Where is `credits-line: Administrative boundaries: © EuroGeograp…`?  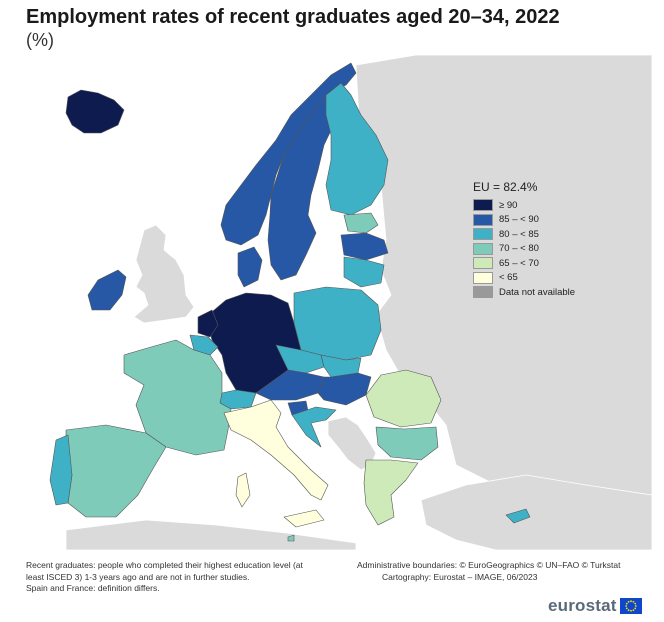 credits-line: Administrative boundaries: © EuroGeograp… is located at coordinates (489, 565).